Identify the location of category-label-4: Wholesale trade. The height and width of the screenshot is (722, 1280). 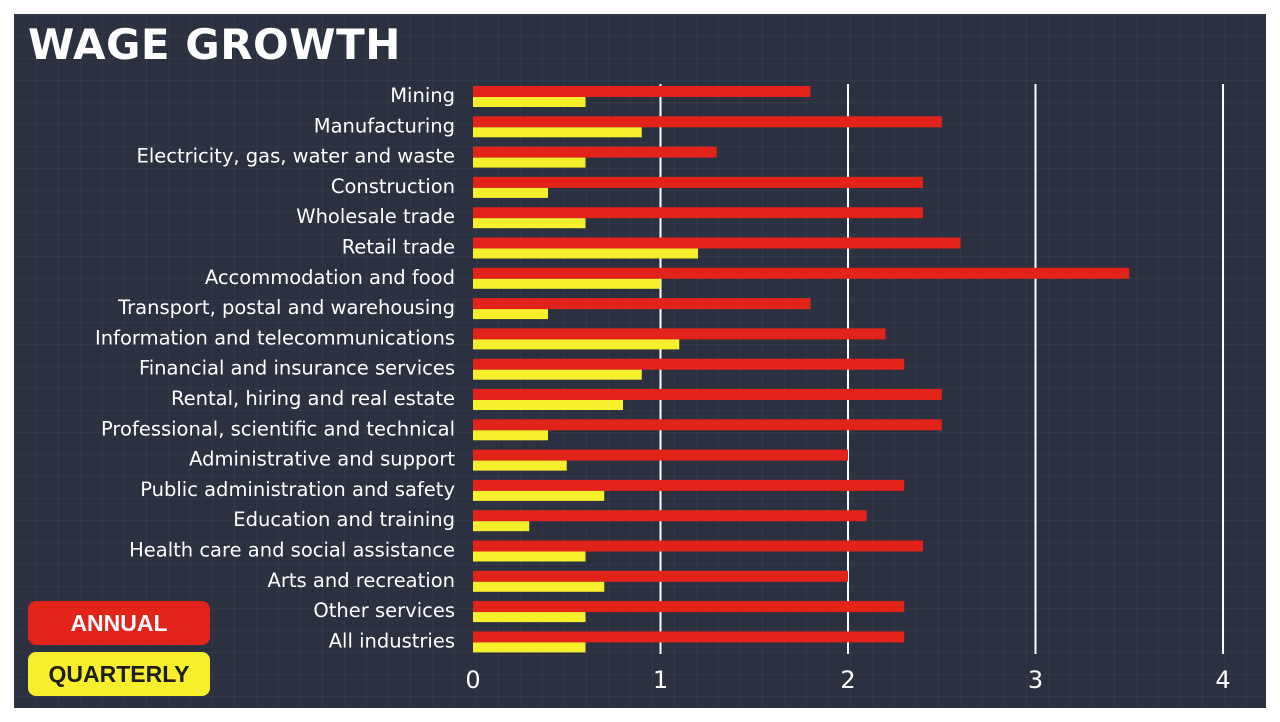
(375, 216).